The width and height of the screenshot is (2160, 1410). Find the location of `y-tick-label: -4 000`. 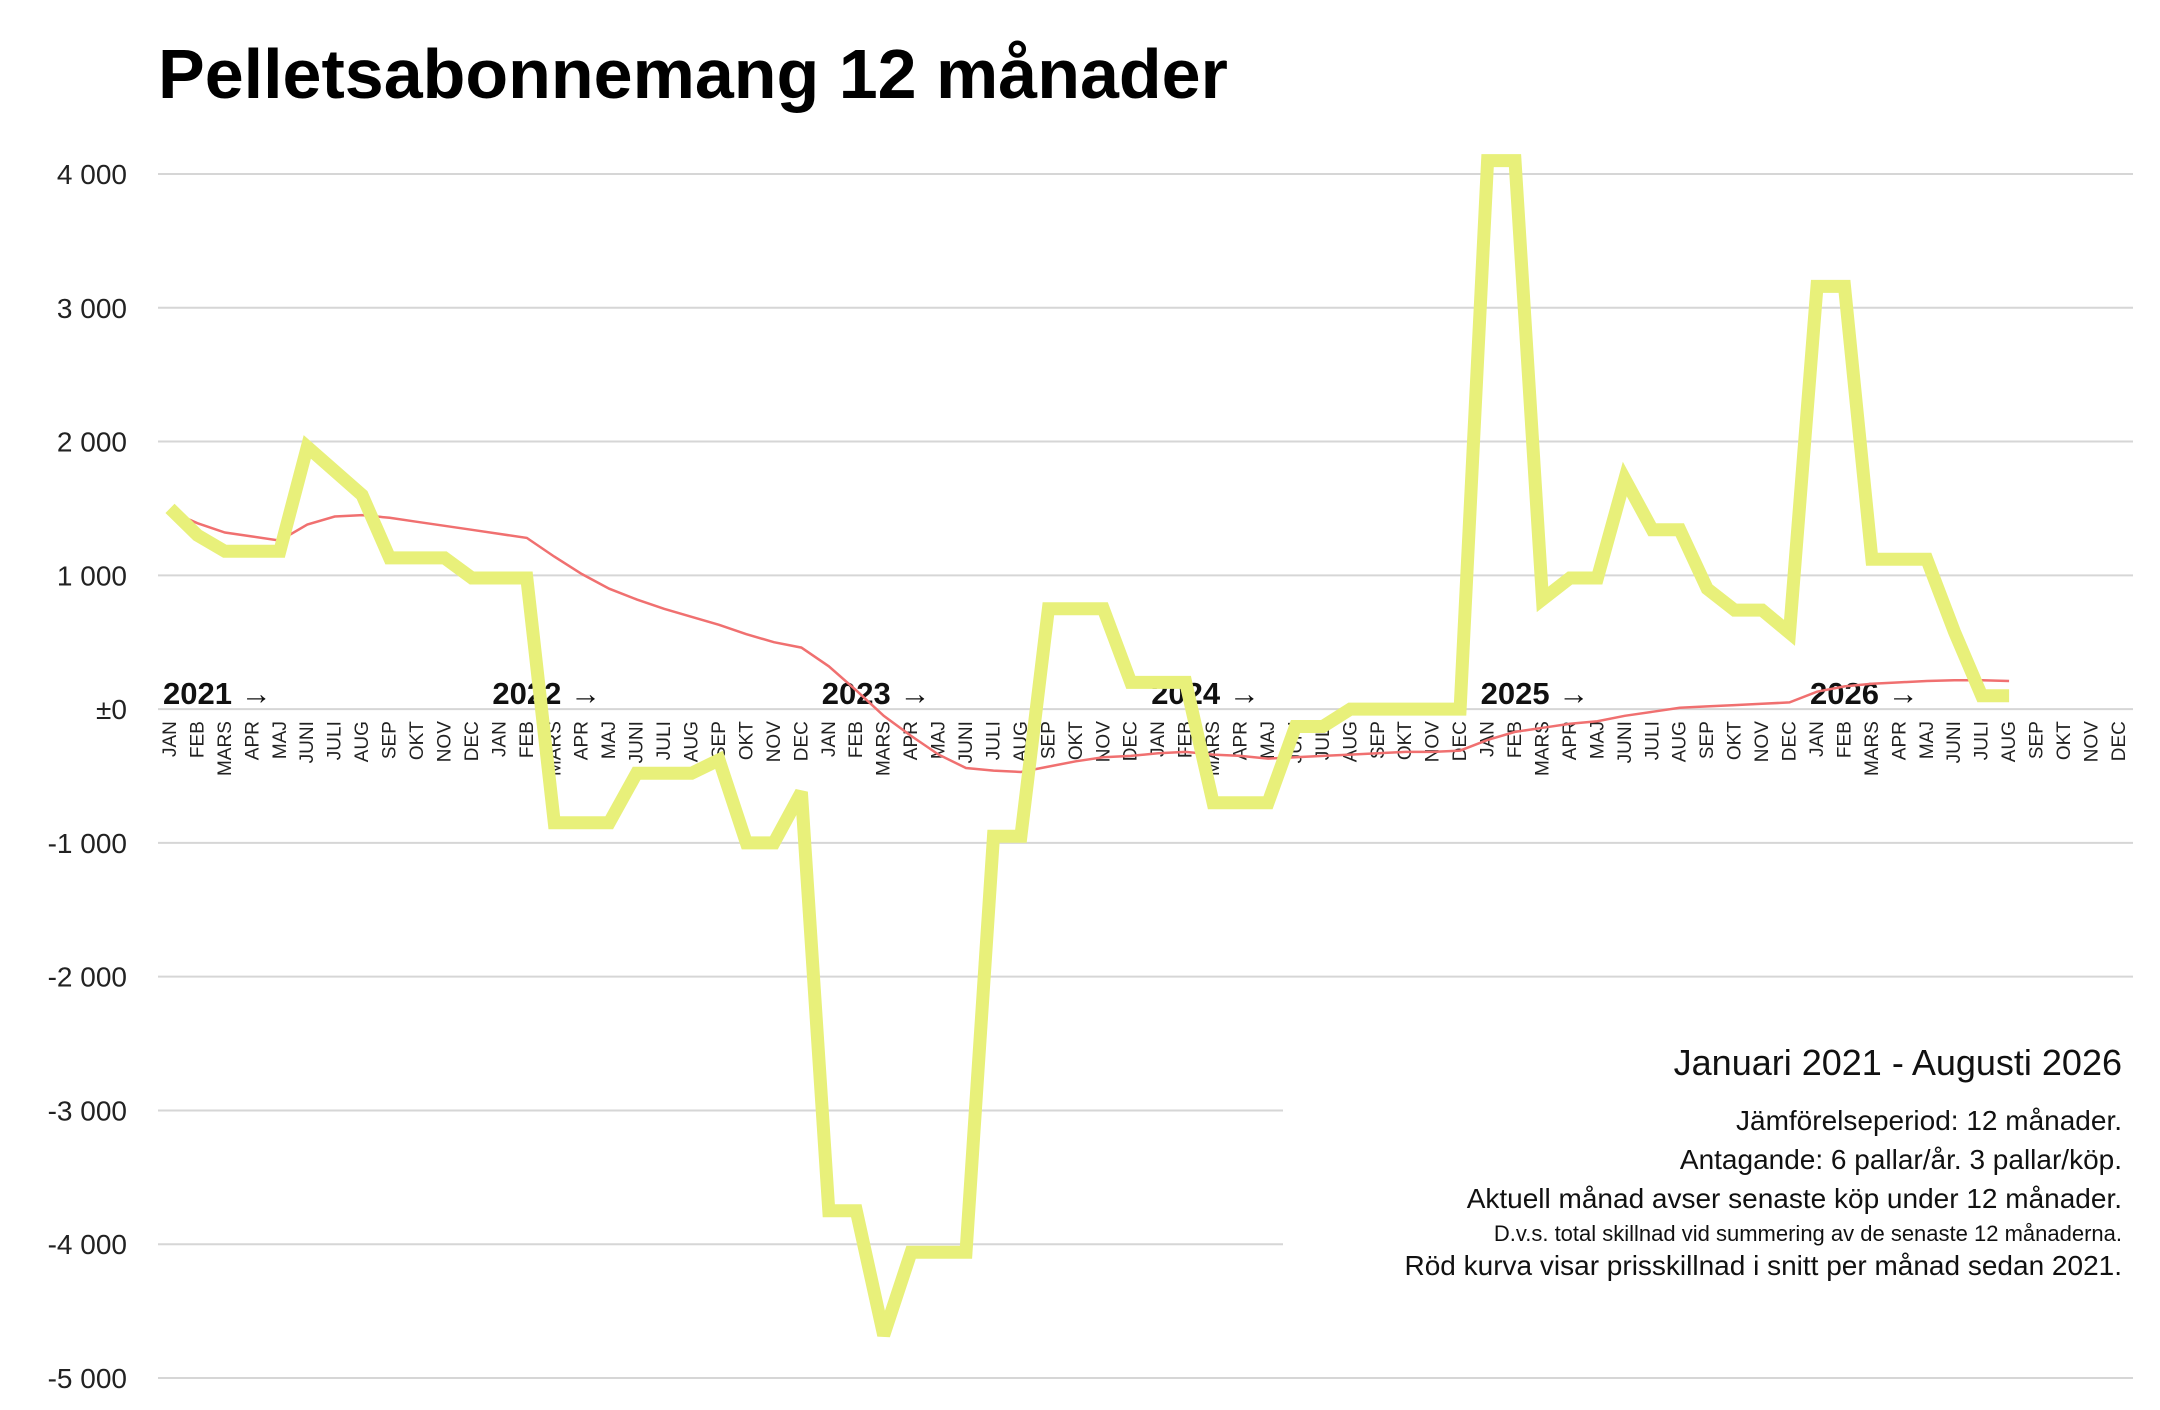

y-tick-label: -4 000 is located at coordinates (87, 1244).